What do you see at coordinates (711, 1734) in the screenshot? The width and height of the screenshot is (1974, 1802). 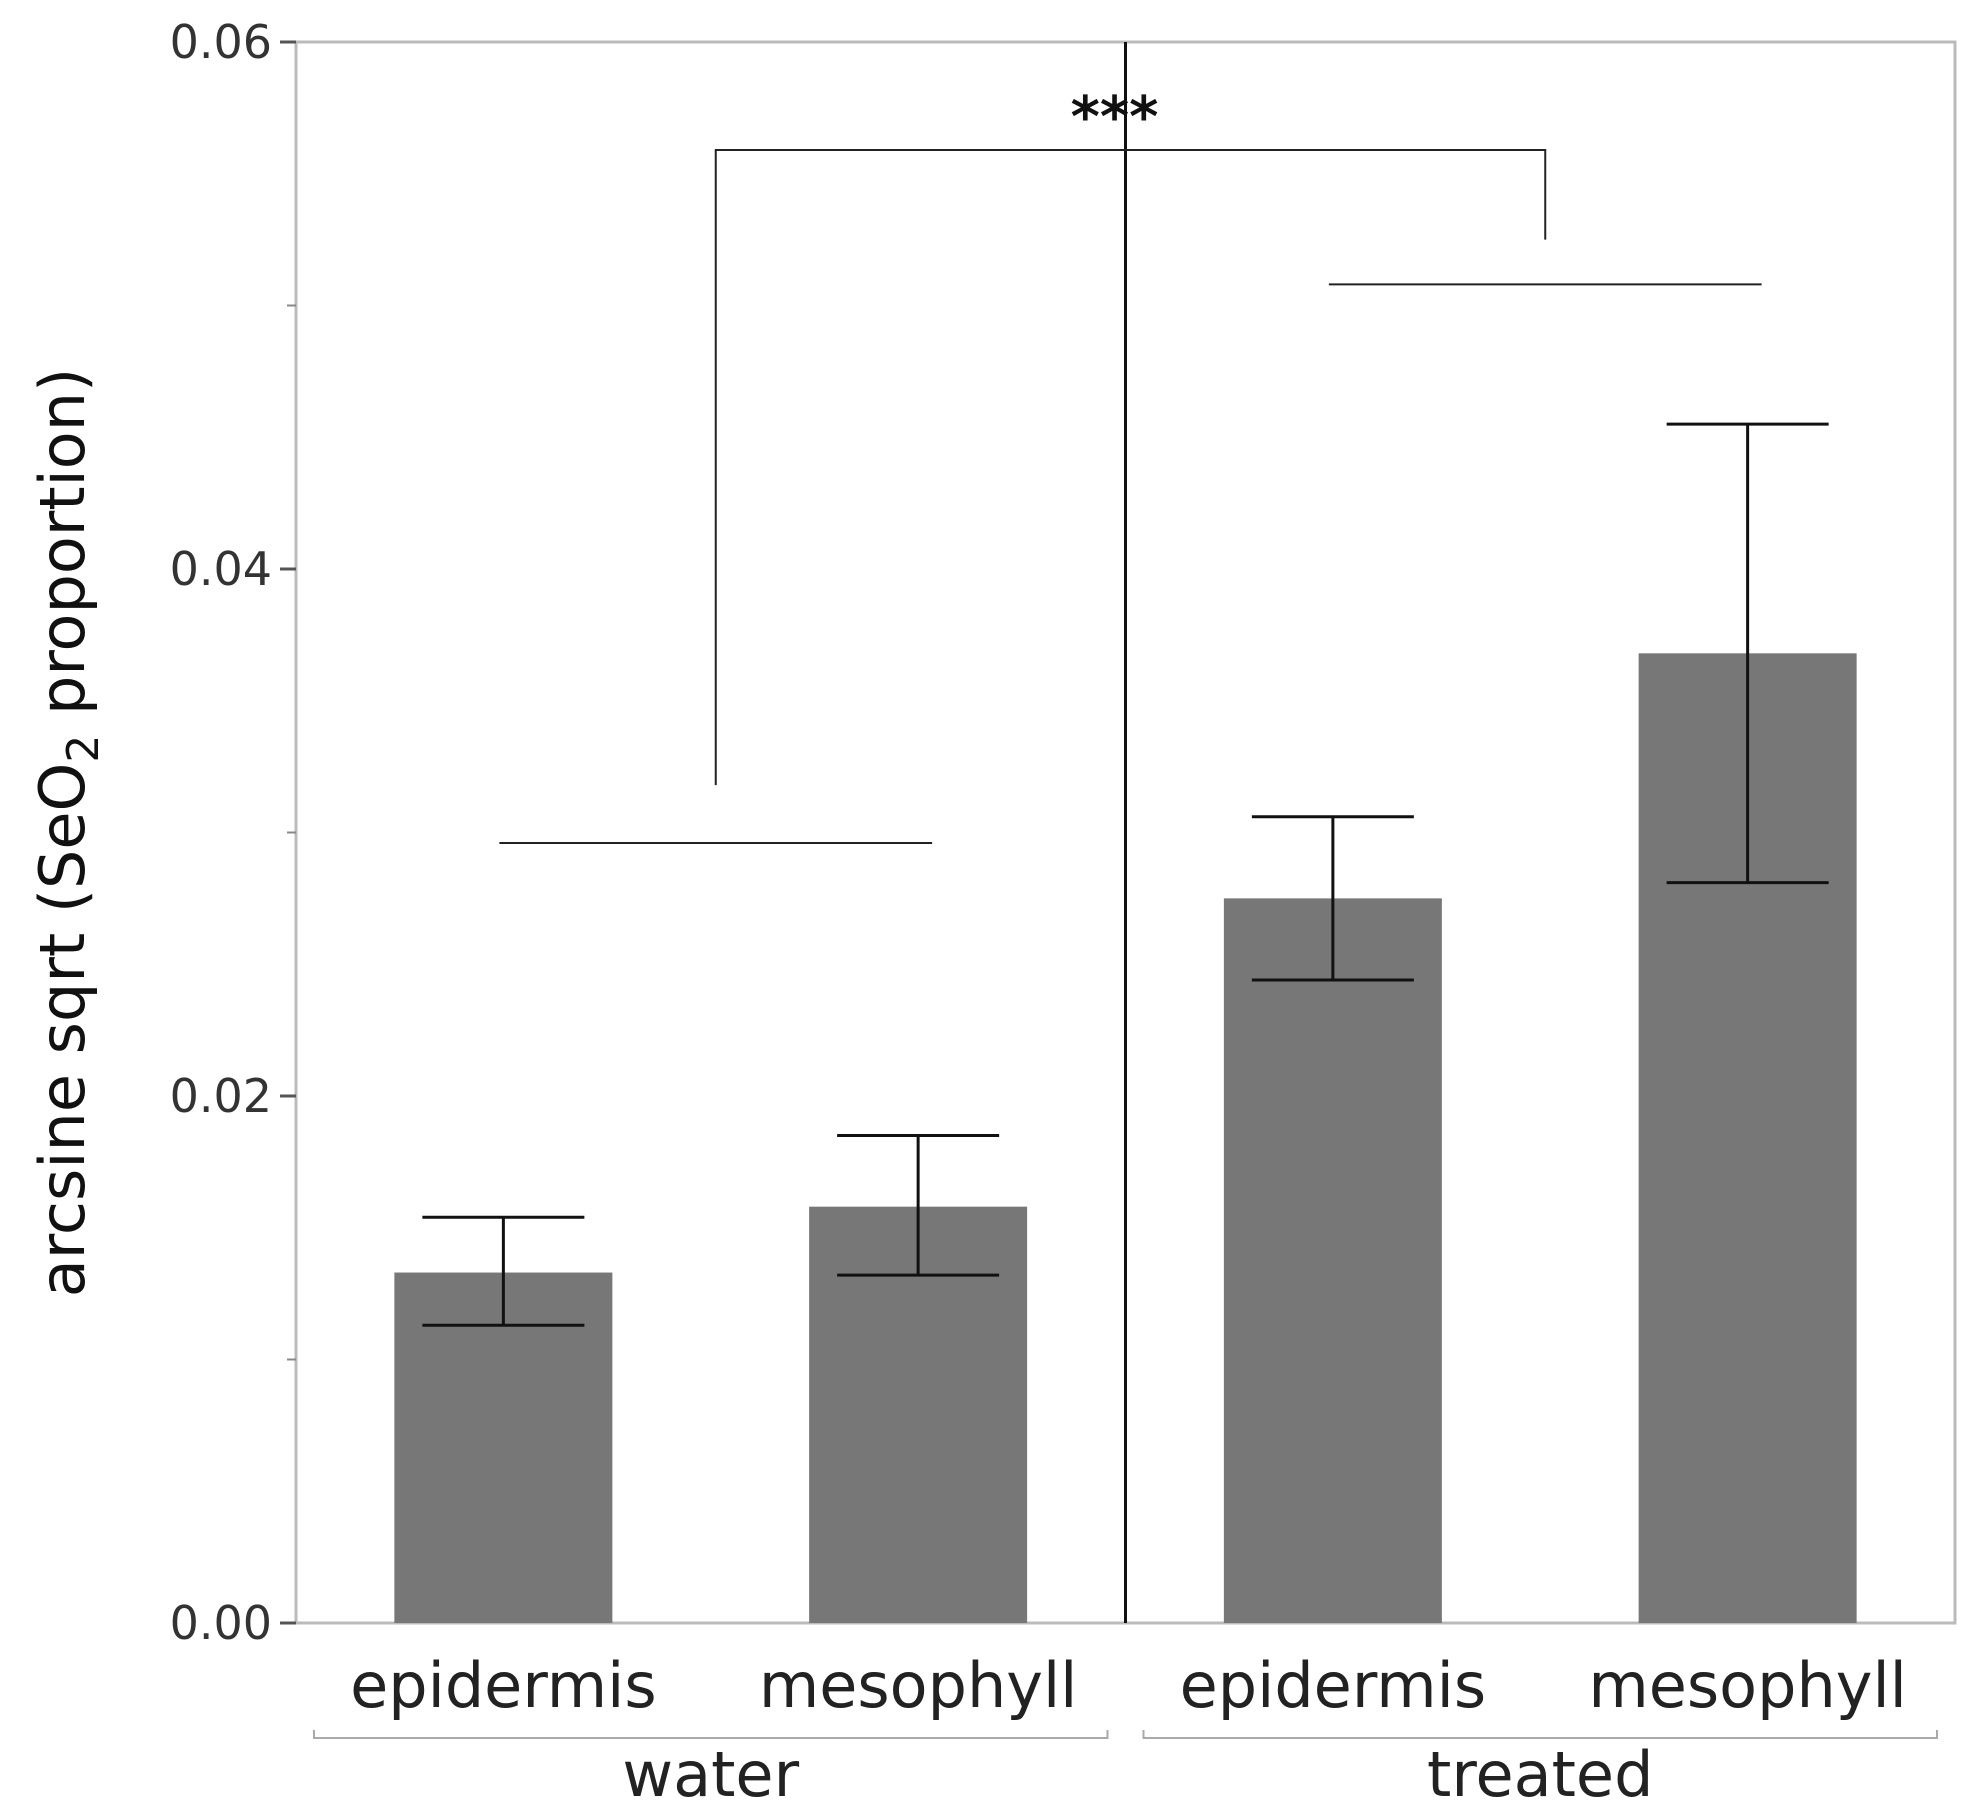 I see `group-bracket-water` at bounding box center [711, 1734].